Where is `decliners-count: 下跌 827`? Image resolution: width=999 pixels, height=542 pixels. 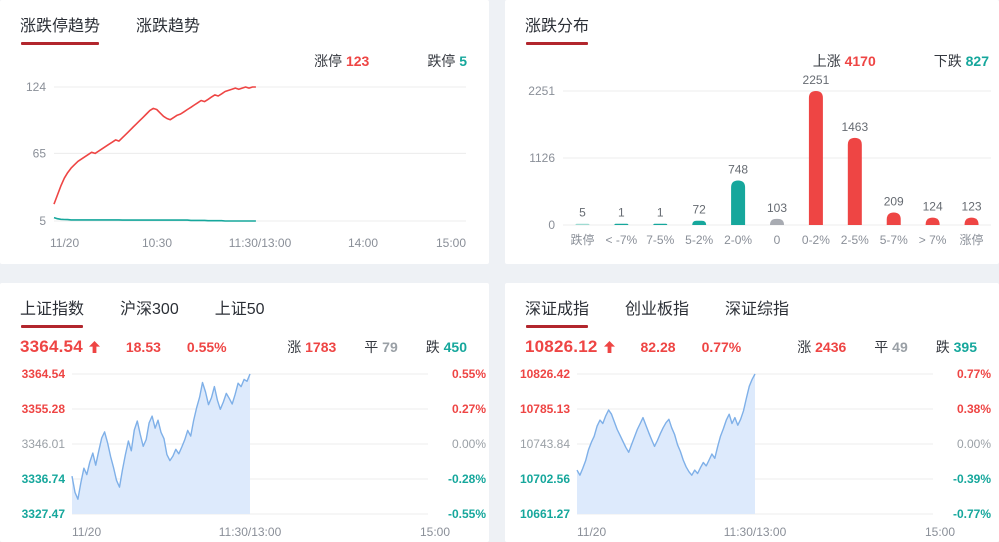 decliners-count: 下跌 827 is located at coordinates (961, 61).